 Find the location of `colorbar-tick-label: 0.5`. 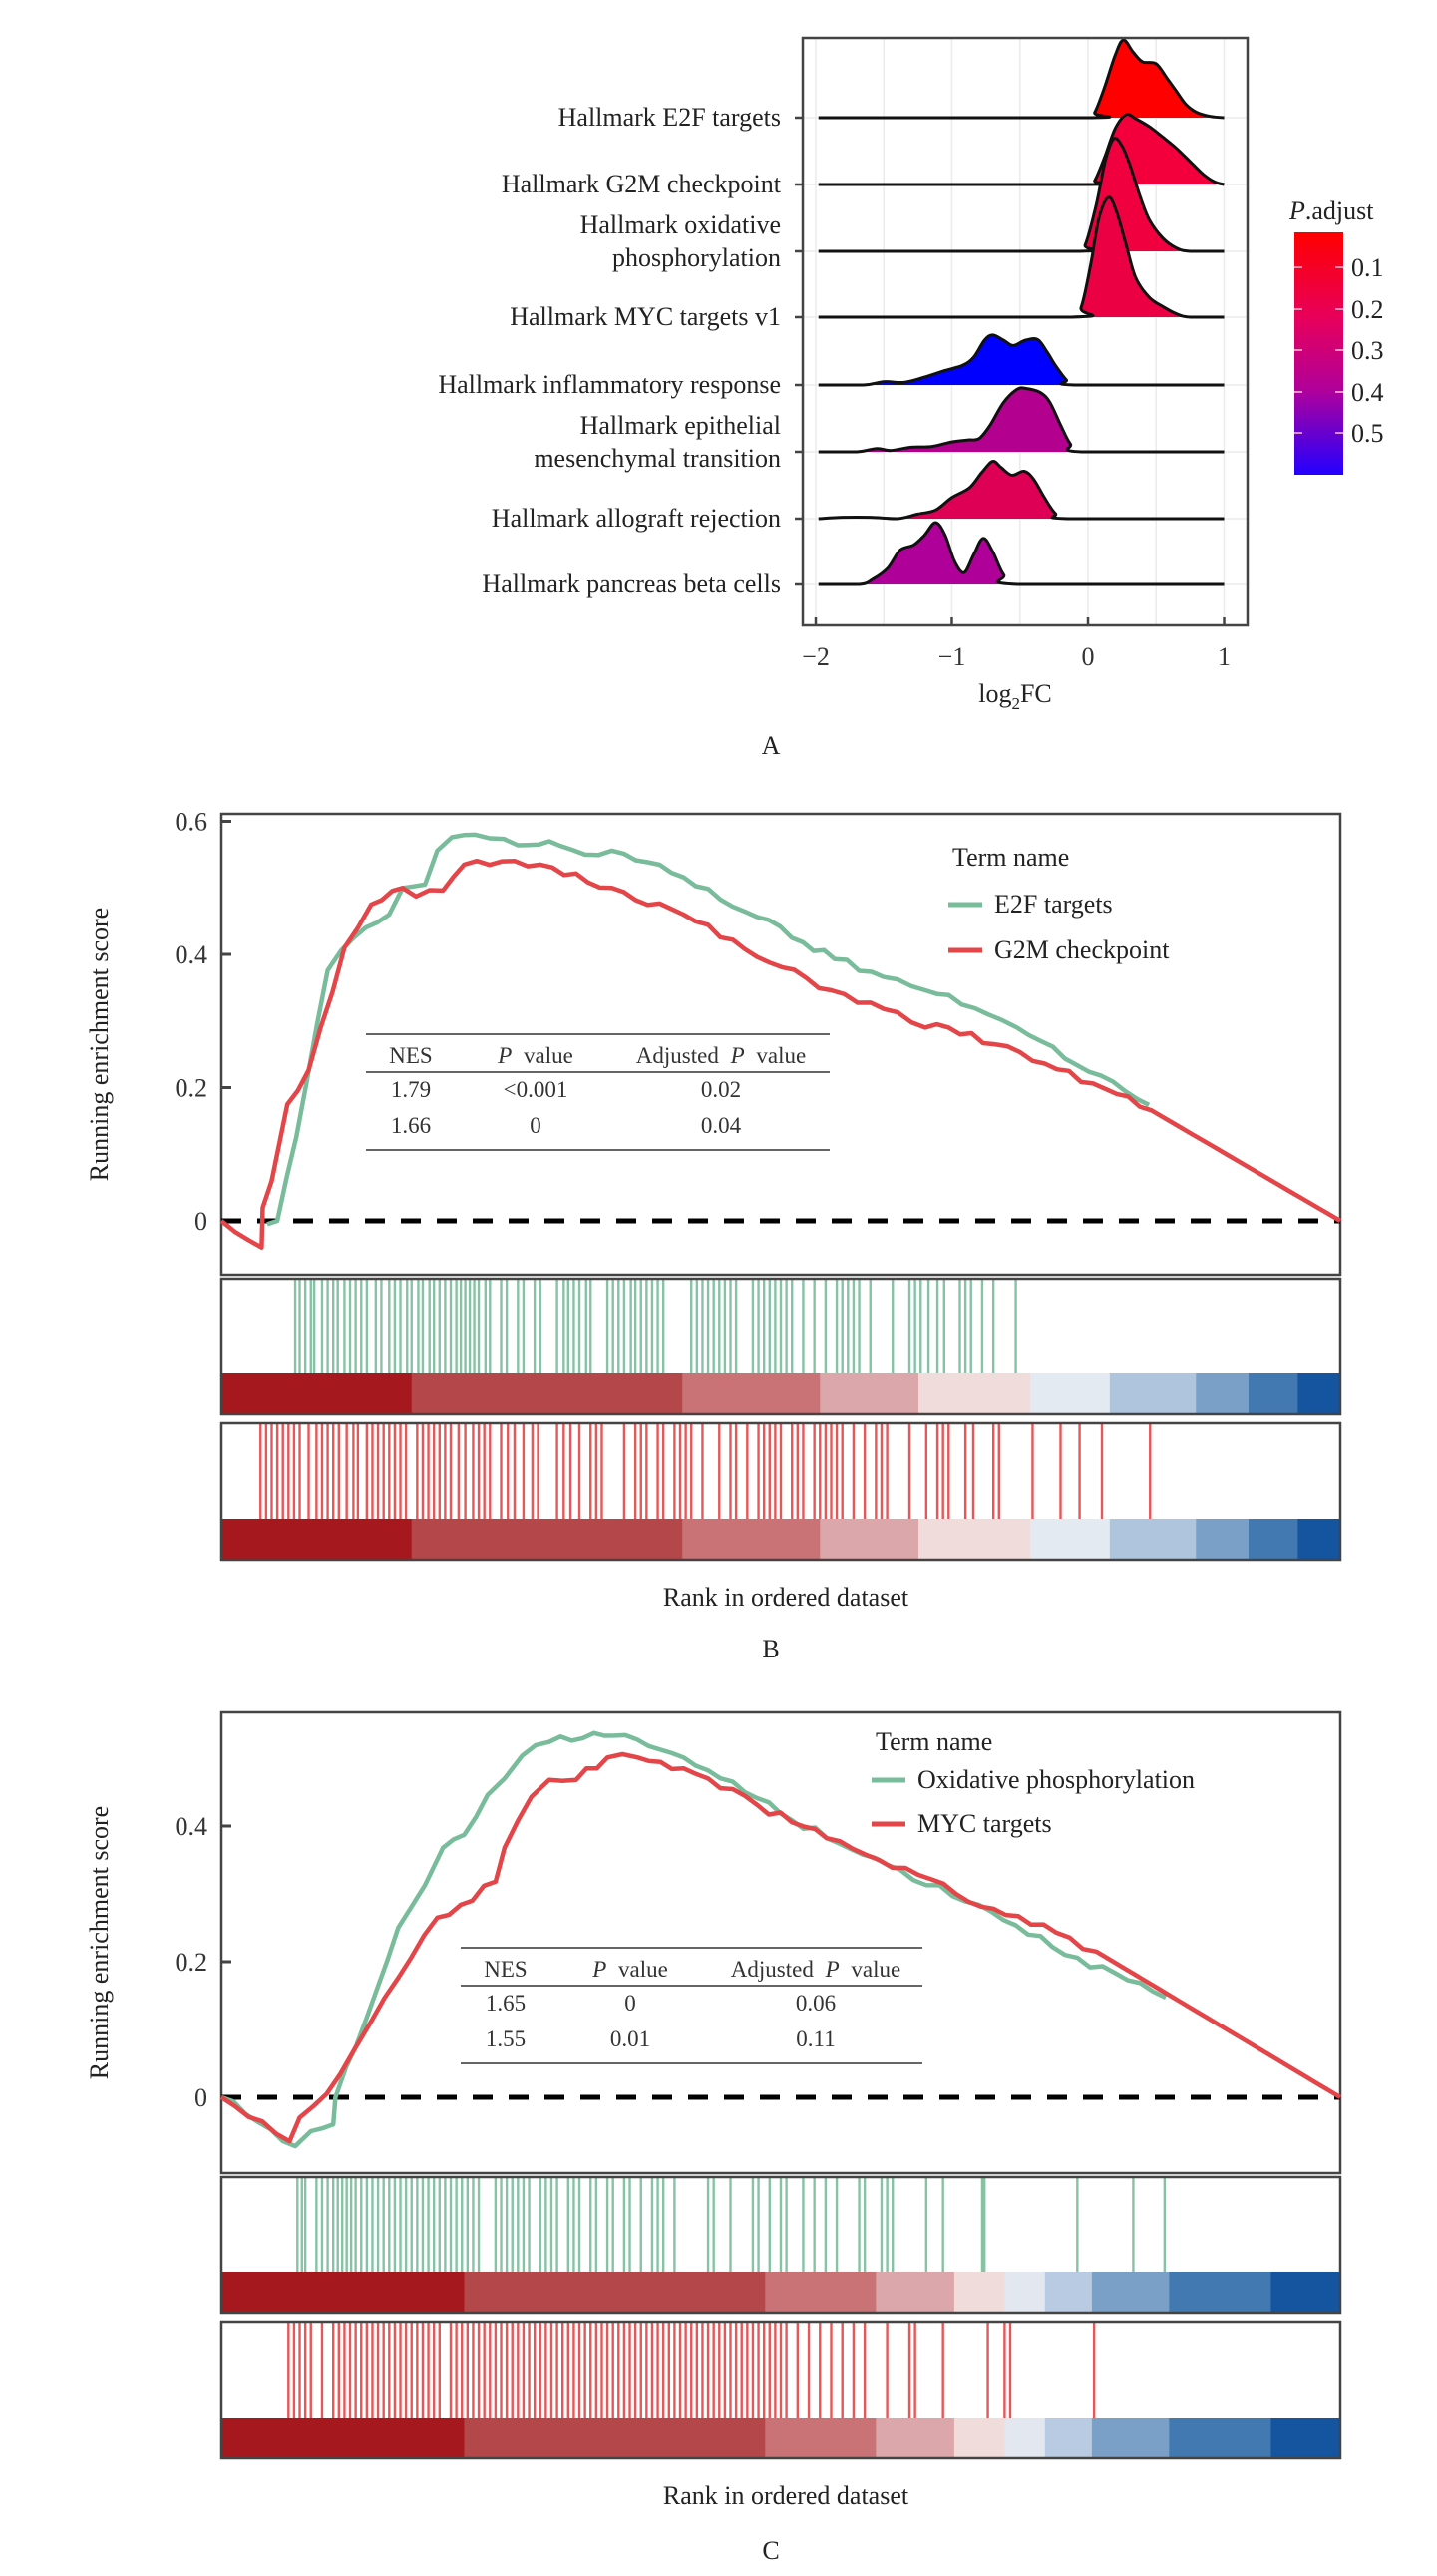

colorbar-tick-label: 0.5 is located at coordinates (1367, 433).